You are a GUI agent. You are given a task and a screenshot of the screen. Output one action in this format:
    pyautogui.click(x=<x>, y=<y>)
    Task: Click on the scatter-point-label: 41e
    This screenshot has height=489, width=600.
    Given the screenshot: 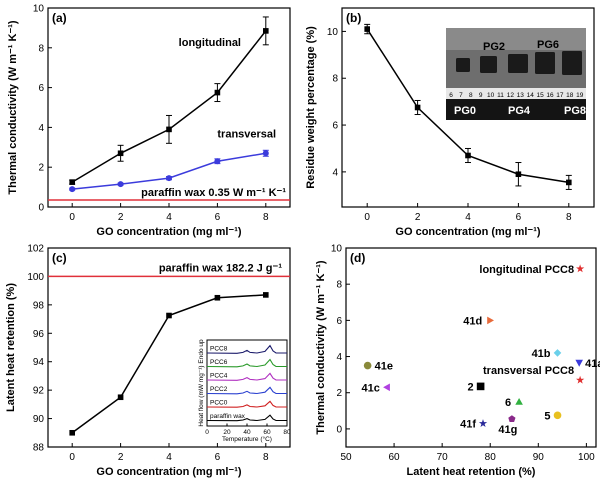 What is the action you would take?
    pyautogui.click(x=384, y=367)
    